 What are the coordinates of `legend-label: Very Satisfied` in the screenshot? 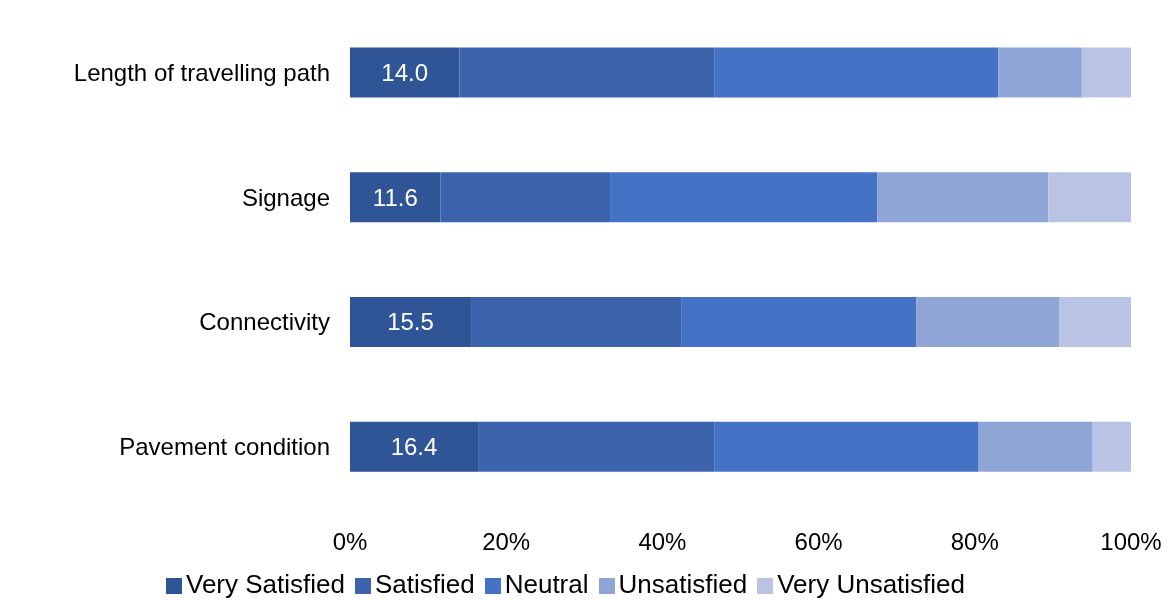 It's located at (265, 584).